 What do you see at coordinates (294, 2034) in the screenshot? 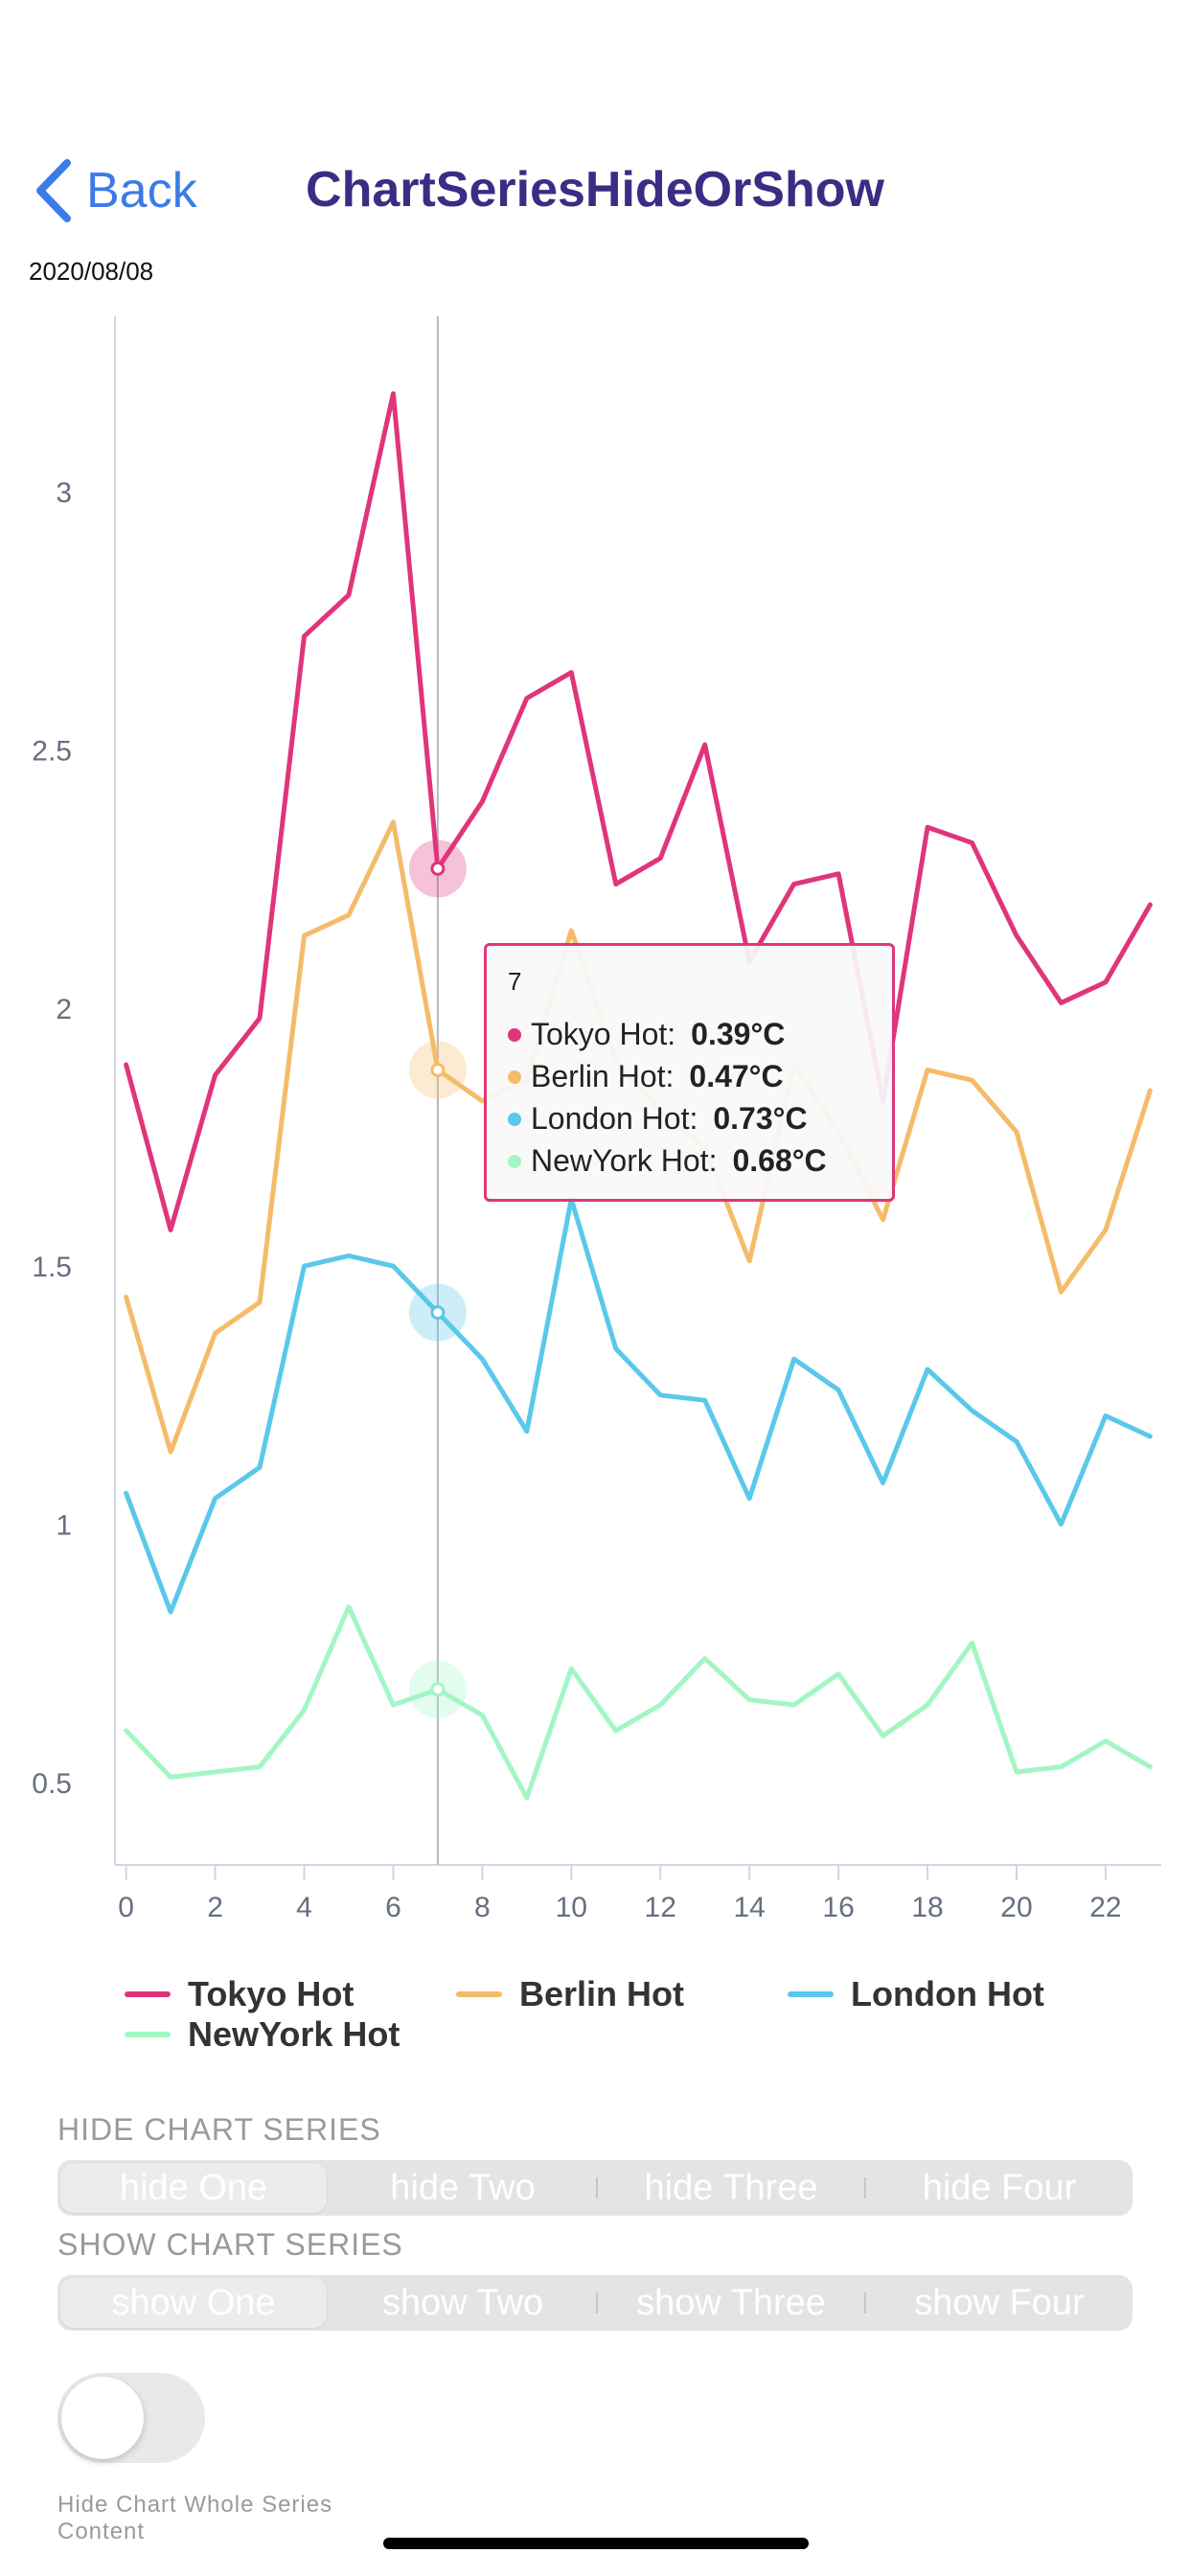
I see `legend-label: NewYork Hot` at bounding box center [294, 2034].